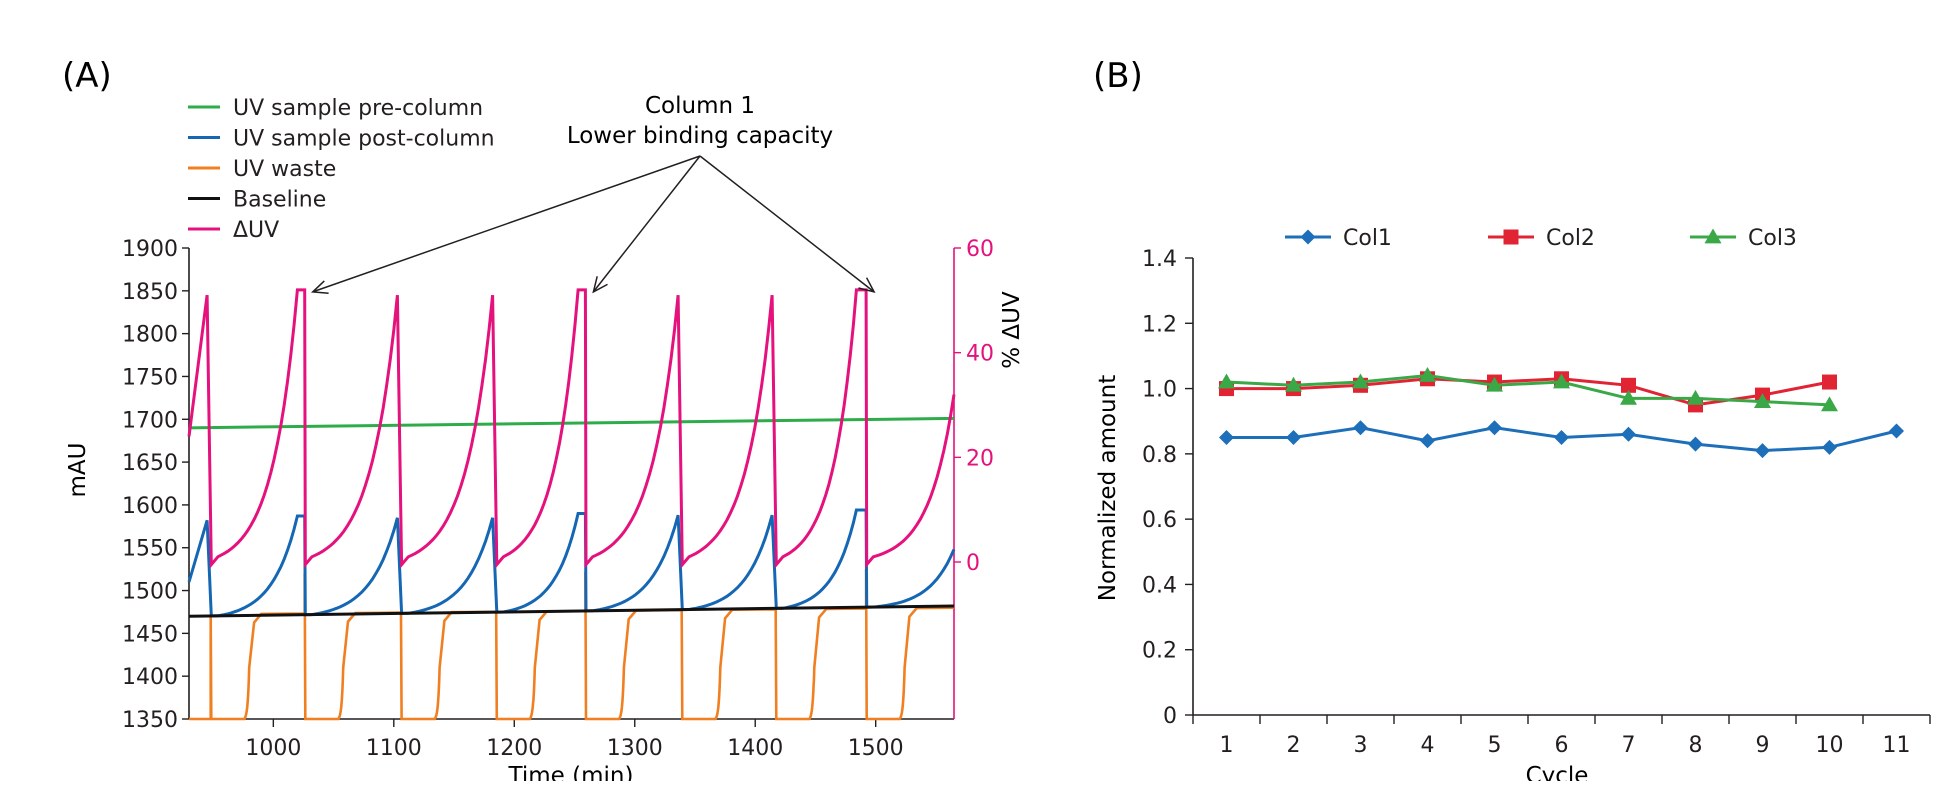 This screenshot has width=1948, height=785. I want to click on y-tick-label: 0.4, so click(1159, 585).